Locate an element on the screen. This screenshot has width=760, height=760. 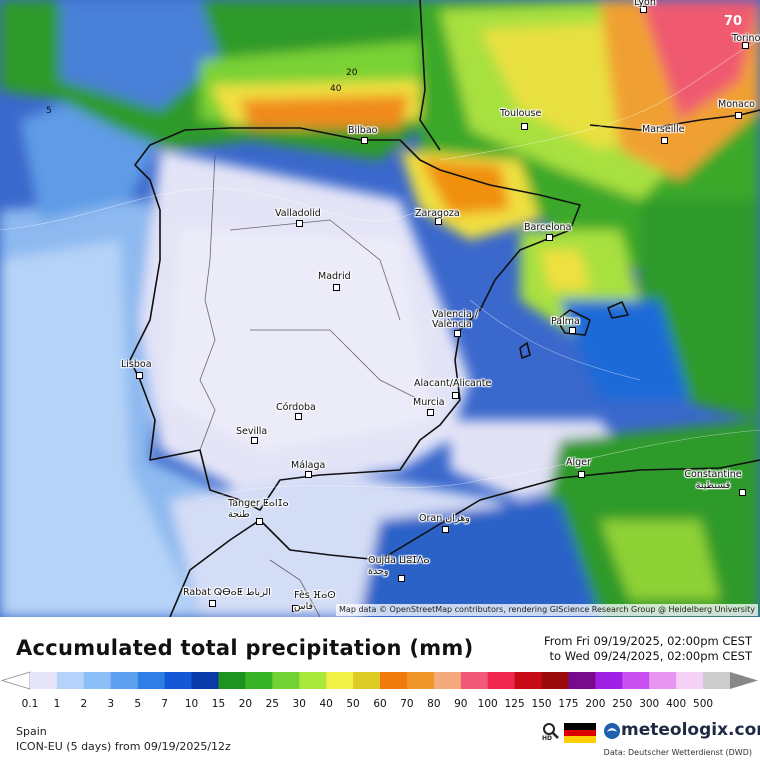
city-label: Murcia is located at coordinates (429, 402).